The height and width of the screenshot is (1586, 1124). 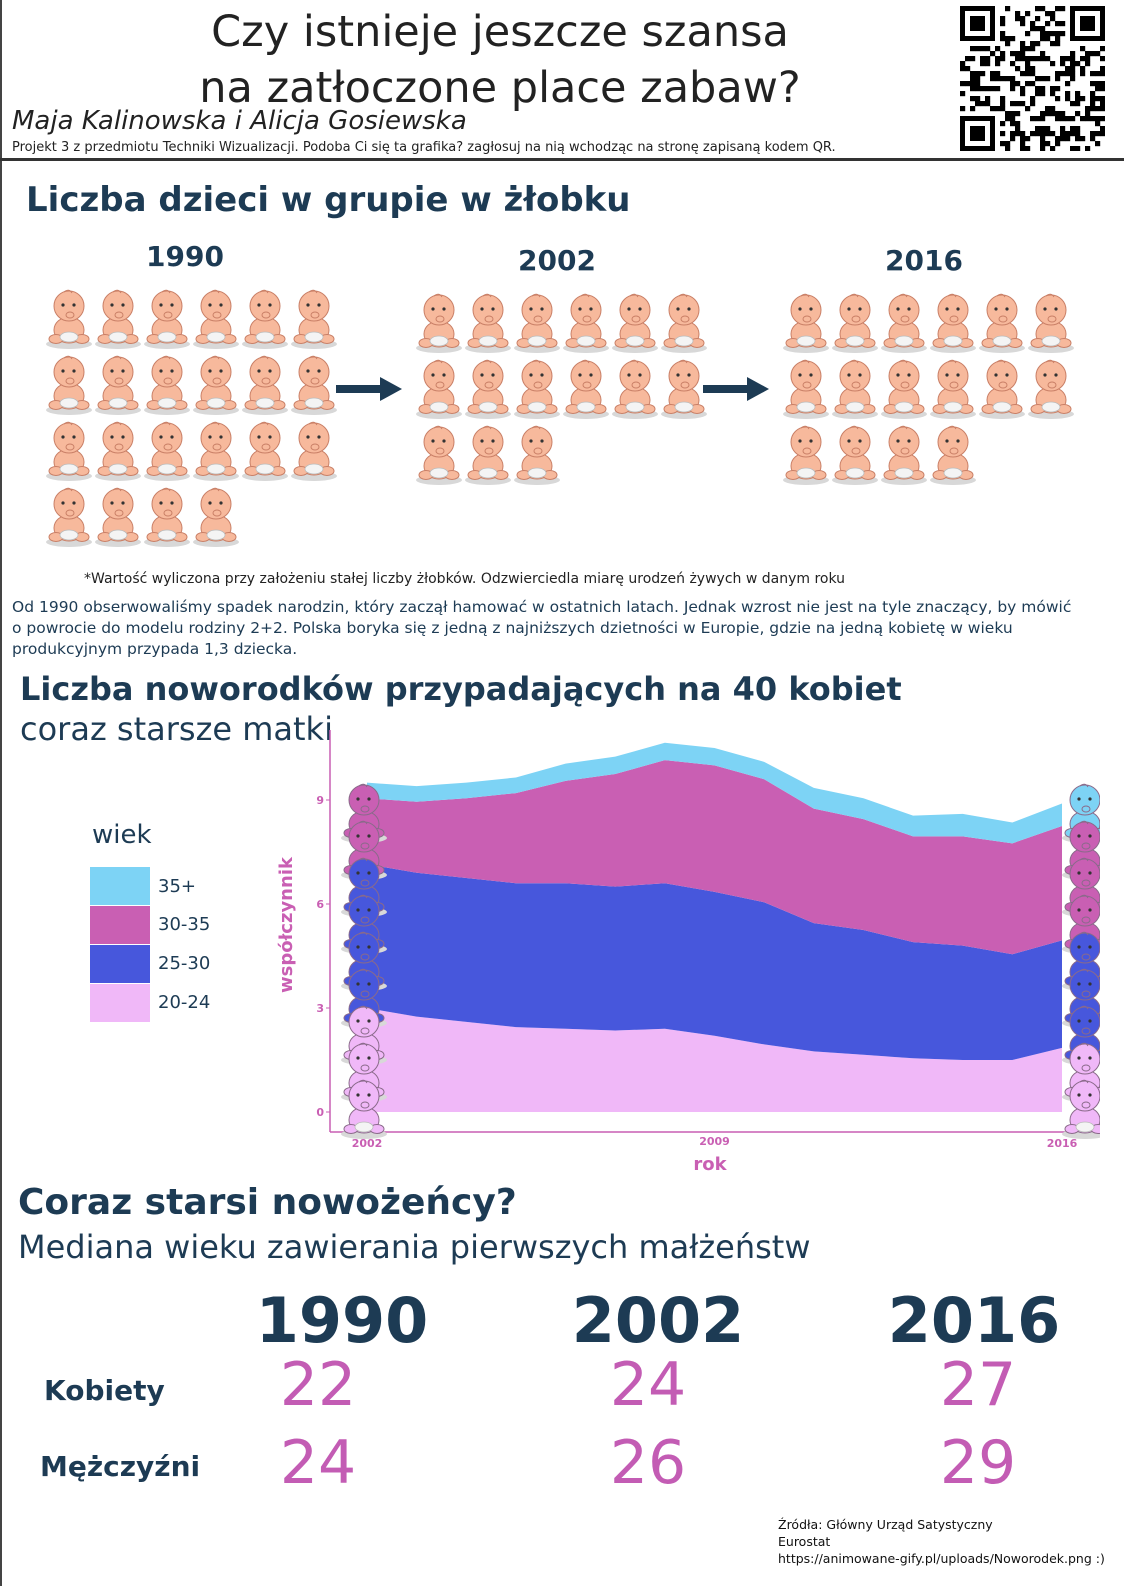 What do you see at coordinates (104, 1390) in the screenshot?
I see `row-label-kobiety: Kobiety` at bounding box center [104, 1390].